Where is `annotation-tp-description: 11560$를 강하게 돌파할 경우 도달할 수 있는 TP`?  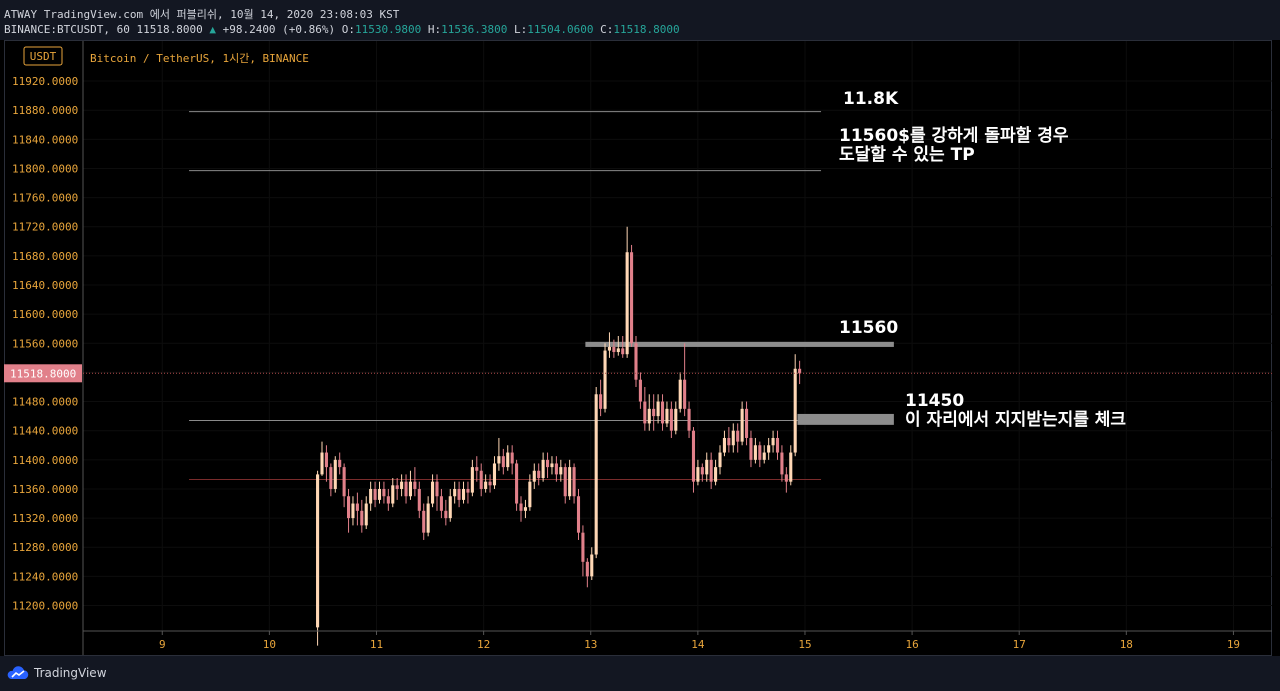
annotation-tp-description: 11560$를 강하게 돌파할 경우 도달할 수 있는 TP is located at coordinates (954, 145).